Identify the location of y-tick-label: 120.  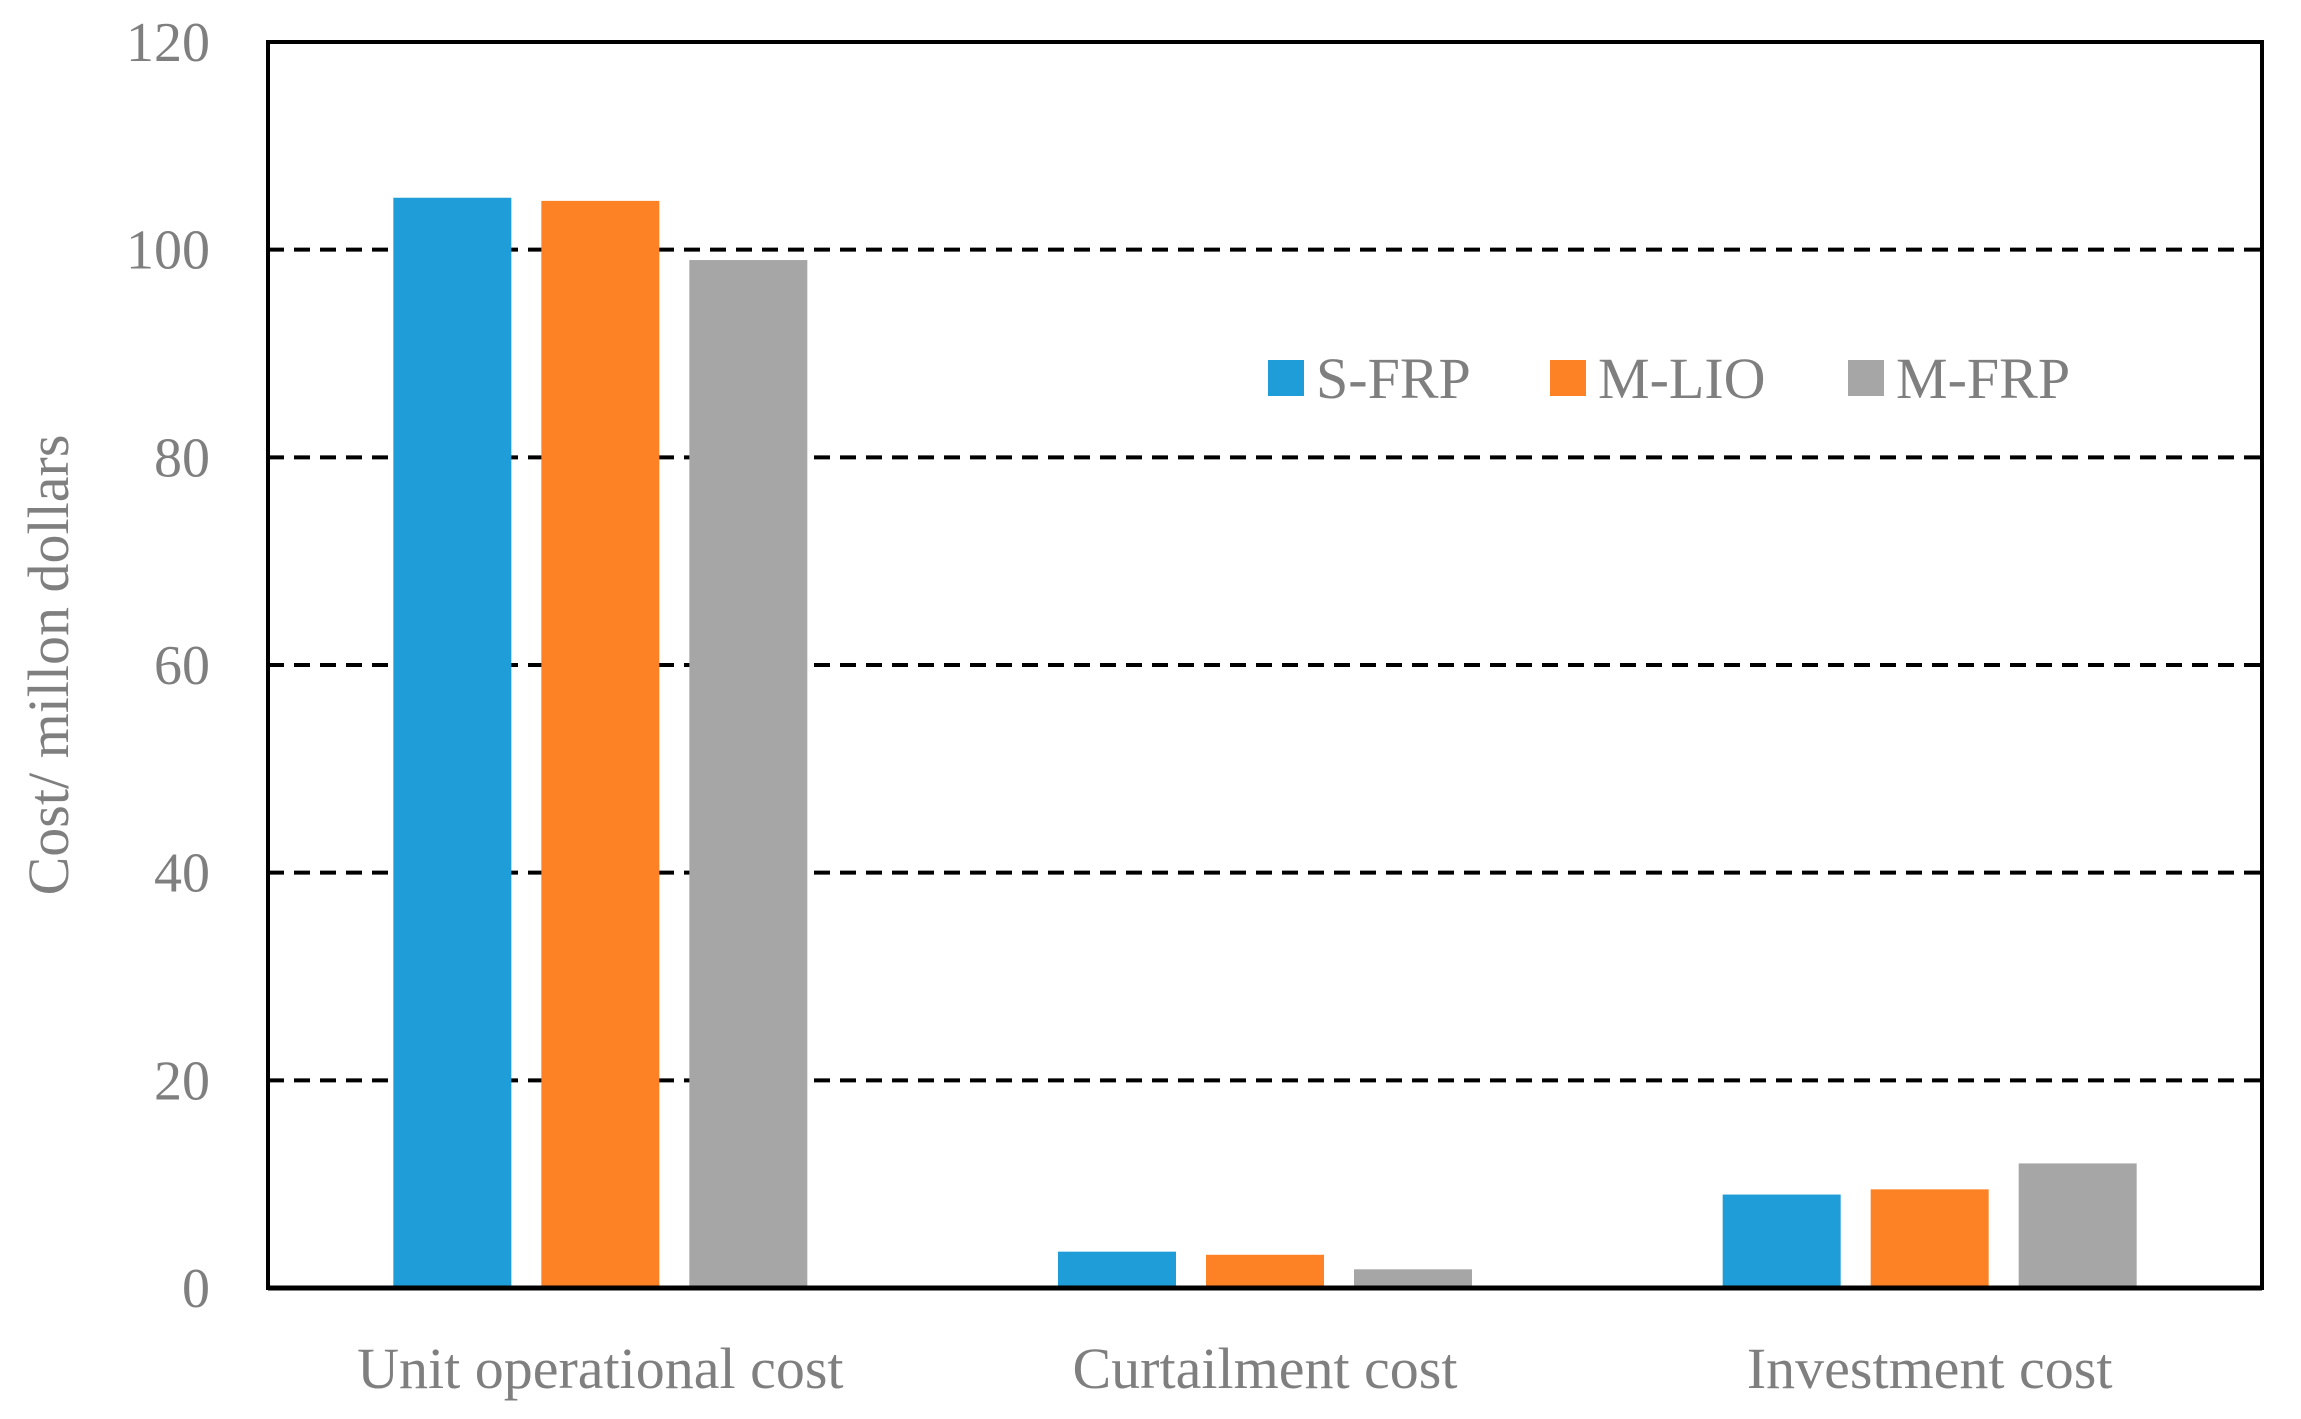
(168, 43).